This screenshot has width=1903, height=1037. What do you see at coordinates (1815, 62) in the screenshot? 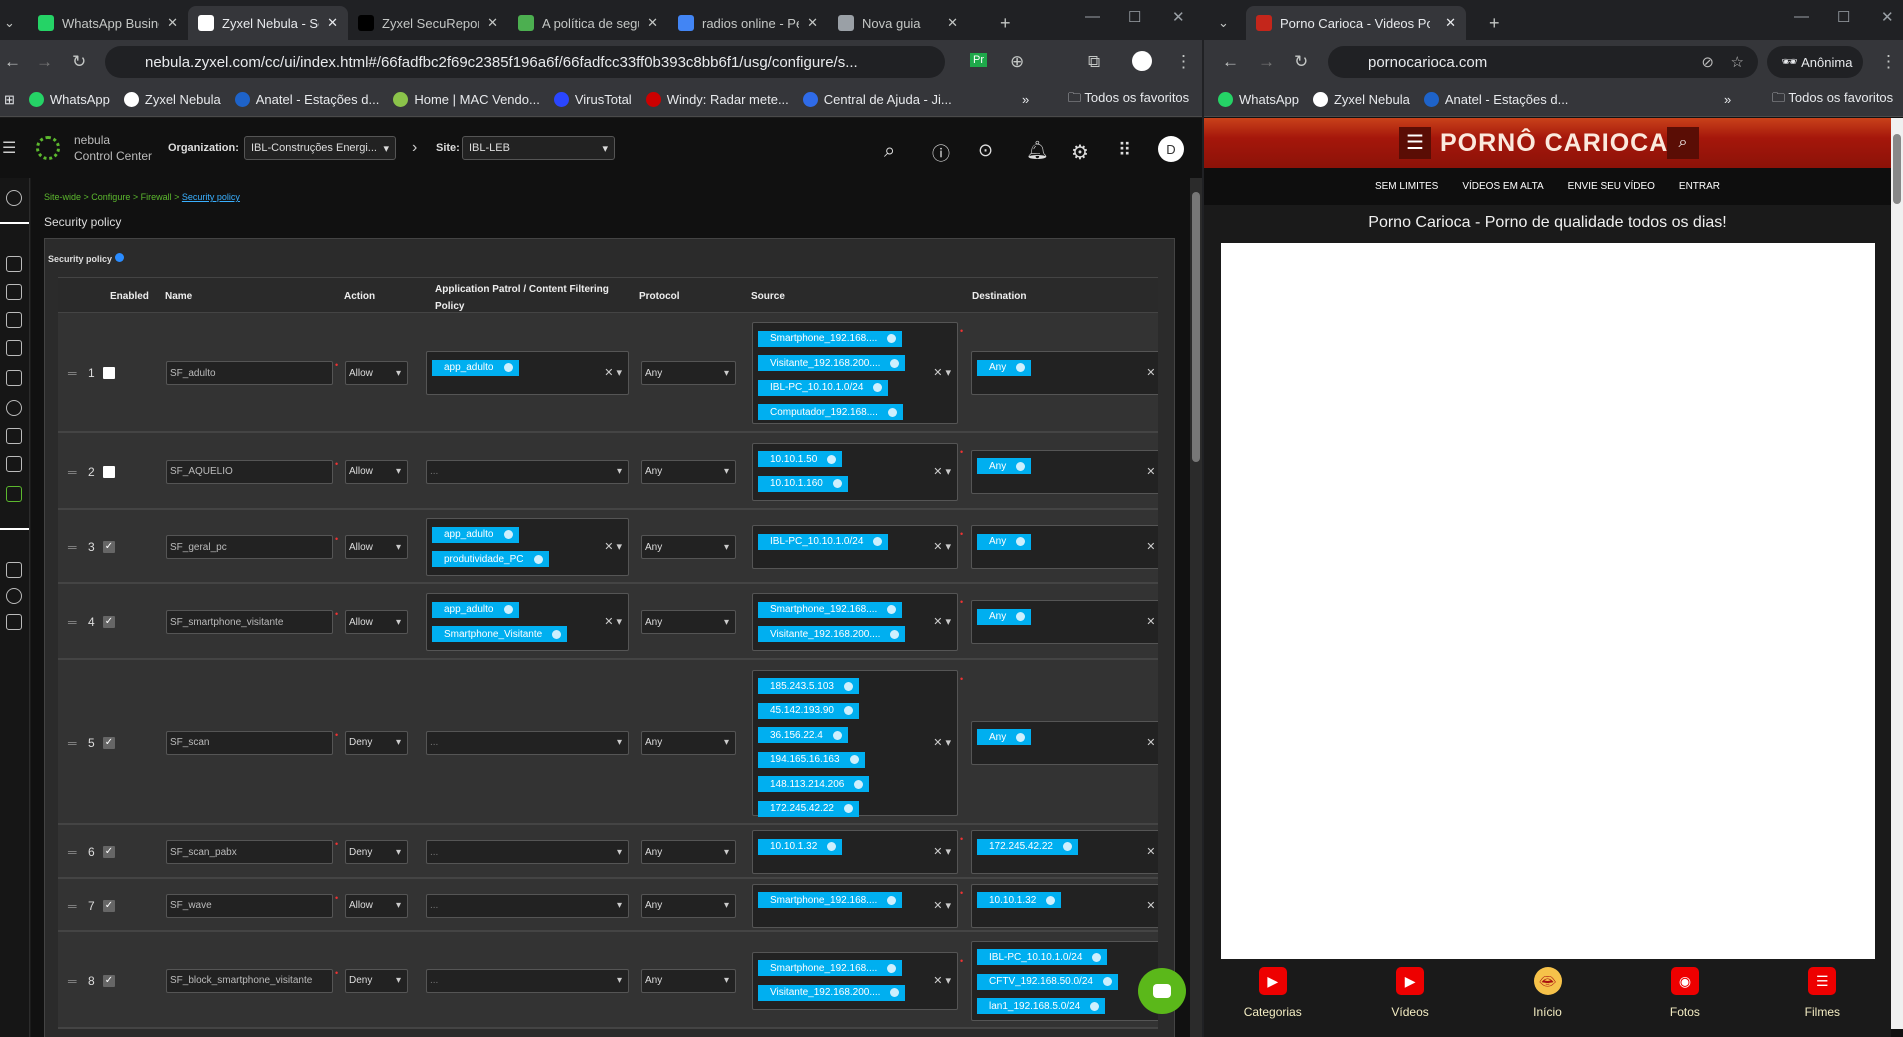
I see `incognito-badge: 🕶︎ Anônima` at bounding box center [1815, 62].